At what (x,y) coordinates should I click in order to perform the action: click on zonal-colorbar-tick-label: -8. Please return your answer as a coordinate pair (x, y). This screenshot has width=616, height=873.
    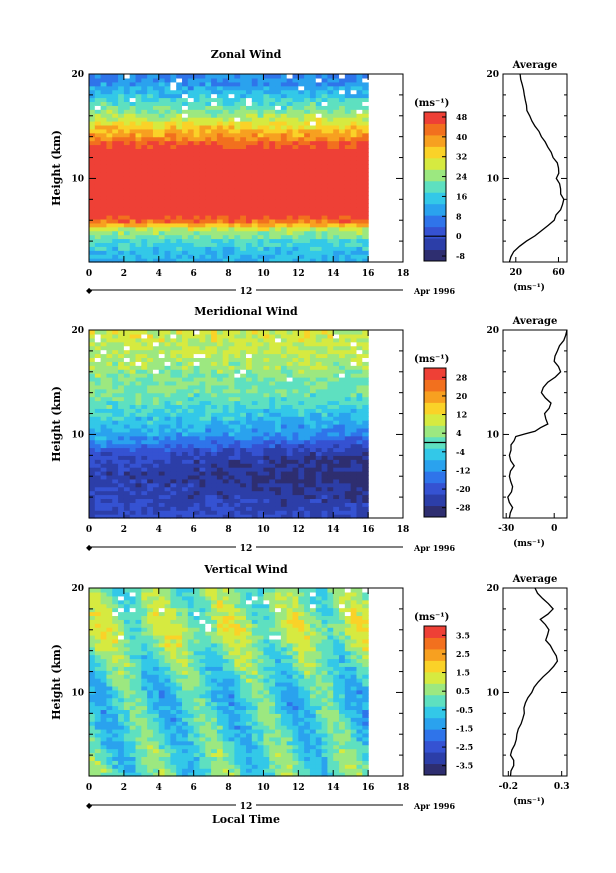
    Looking at the image, I should click on (460, 256).